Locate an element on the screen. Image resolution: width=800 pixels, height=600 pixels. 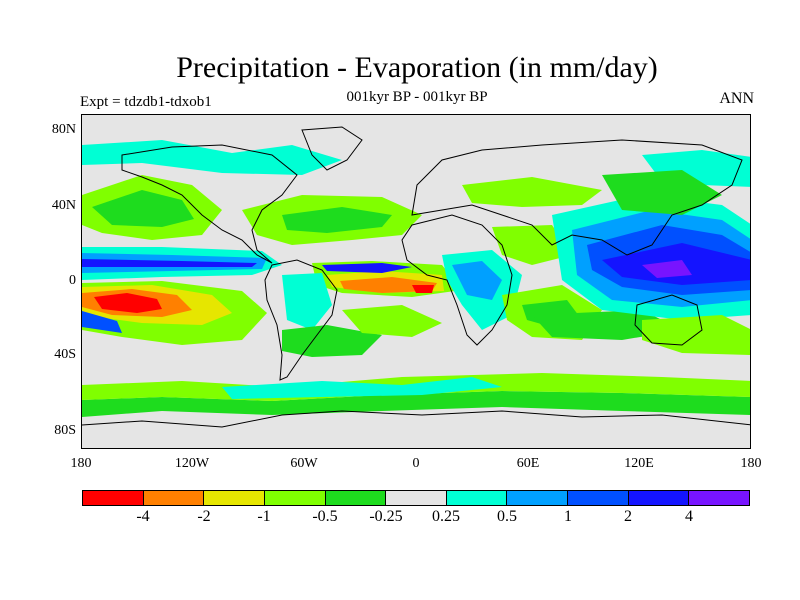
north-pacific-green-inner is located at coordinates (143, 208).